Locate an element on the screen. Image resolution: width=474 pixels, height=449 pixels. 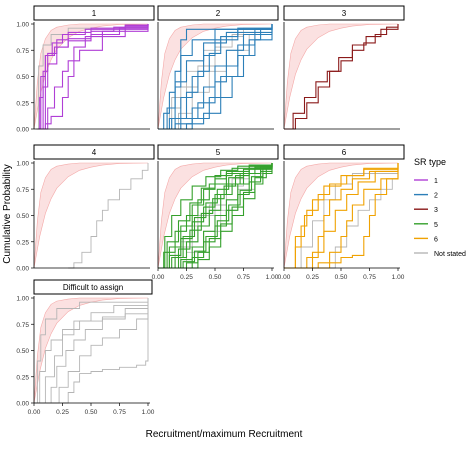
legend-title: SR type is located at coordinates (430, 162).